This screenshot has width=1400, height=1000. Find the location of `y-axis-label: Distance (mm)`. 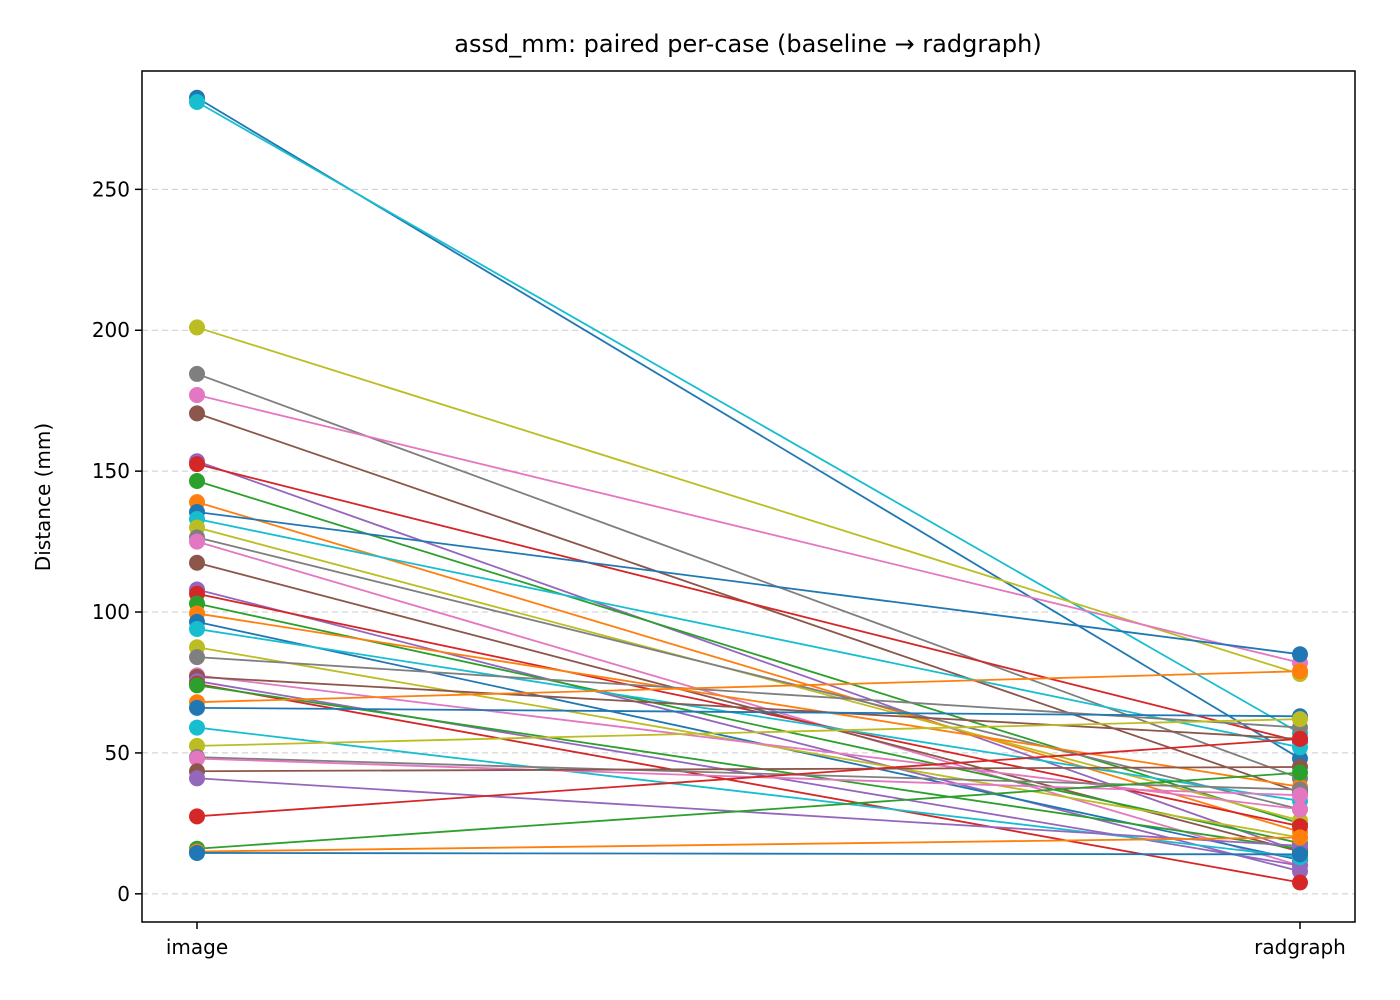

y-axis-label: Distance (mm) is located at coordinates (43, 497).